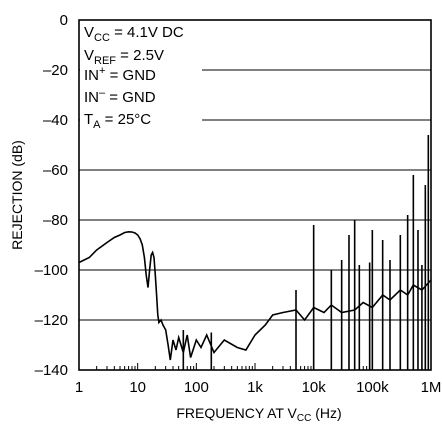  Describe the element at coordinates (372, 387) in the screenshot. I see `x-tick-label: 100k` at that location.